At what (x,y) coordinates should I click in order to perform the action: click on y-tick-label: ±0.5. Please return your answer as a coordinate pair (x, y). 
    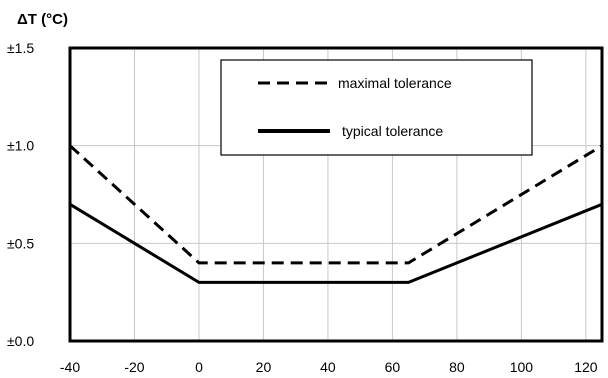
    Looking at the image, I should click on (20, 243).